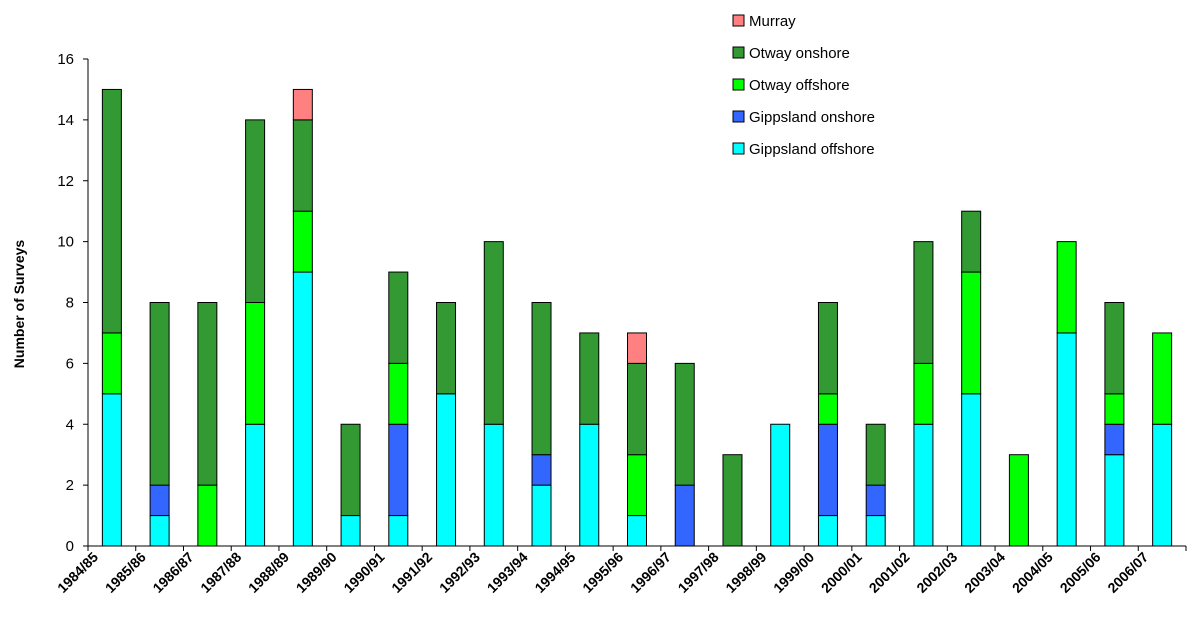 This screenshot has height=618, width=1194. Describe the element at coordinates (602, 572) in the screenshot. I see `x-tick-label: 1995/96` at that location.